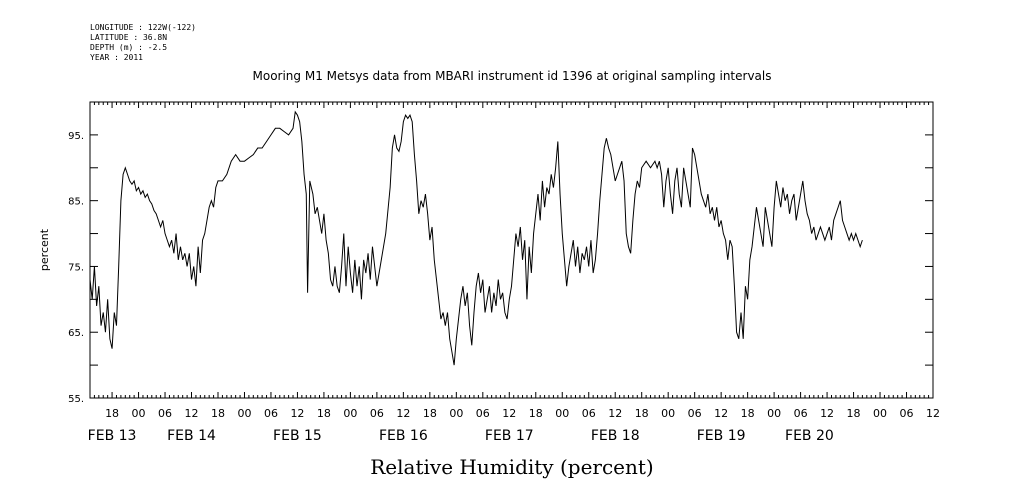 This screenshot has height=504, width=1009. What do you see at coordinates (128, 47) in the screenshot?
I see `depth-text: DEPTH (m) : -2.5` at bounding box center [128, 47].